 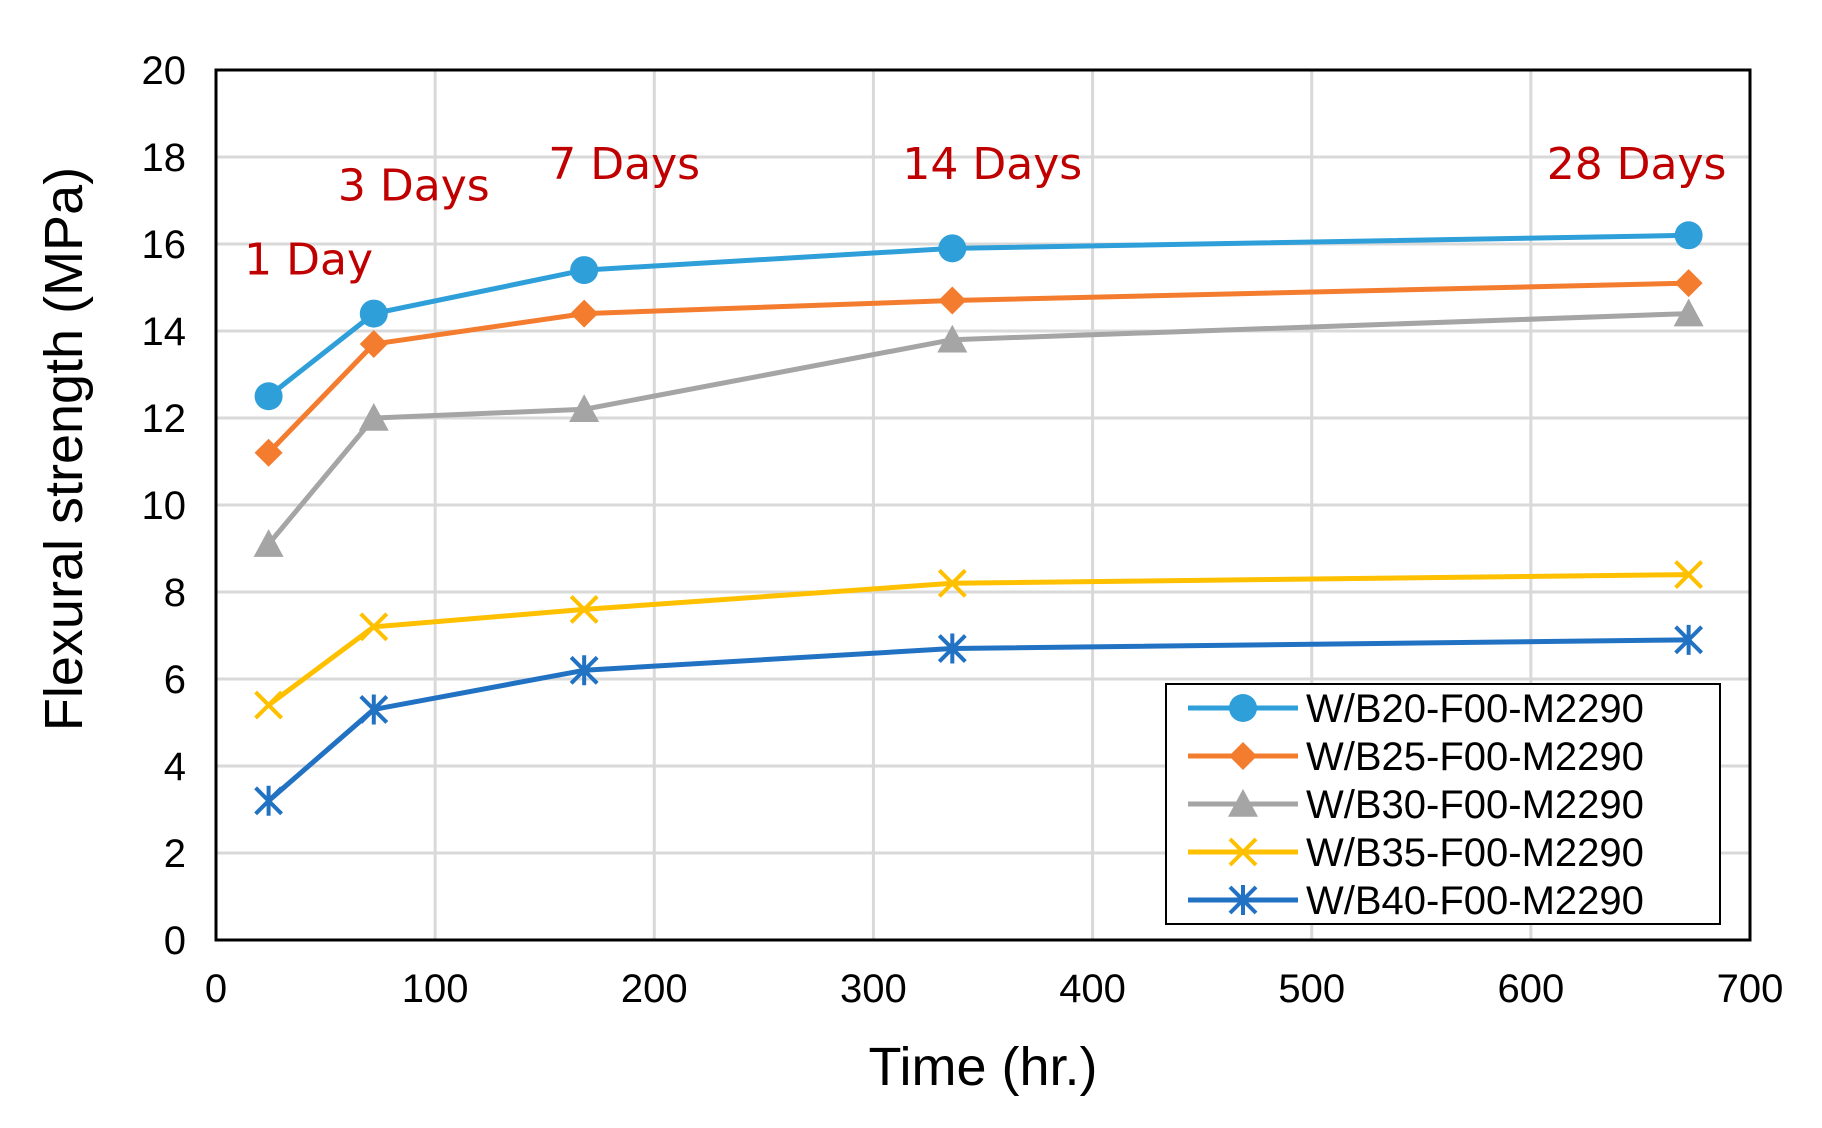 I want to click on y-tick-label: 10, so click(x=164, y=506).